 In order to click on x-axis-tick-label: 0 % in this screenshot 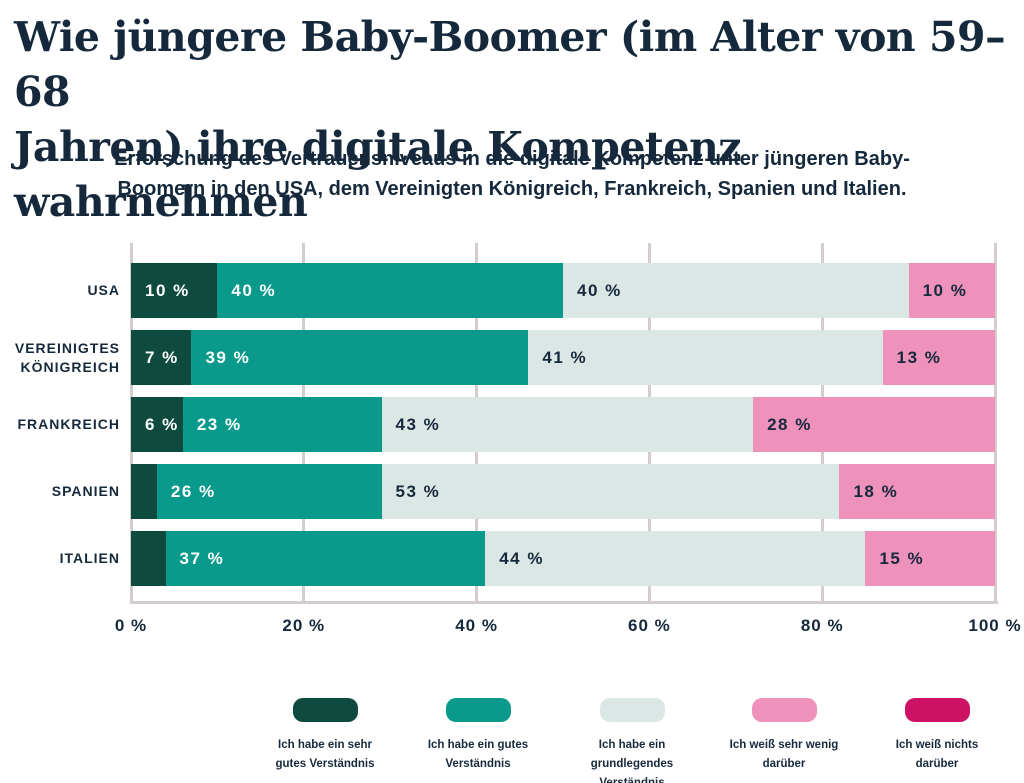, I will do `click(131, 625)`.